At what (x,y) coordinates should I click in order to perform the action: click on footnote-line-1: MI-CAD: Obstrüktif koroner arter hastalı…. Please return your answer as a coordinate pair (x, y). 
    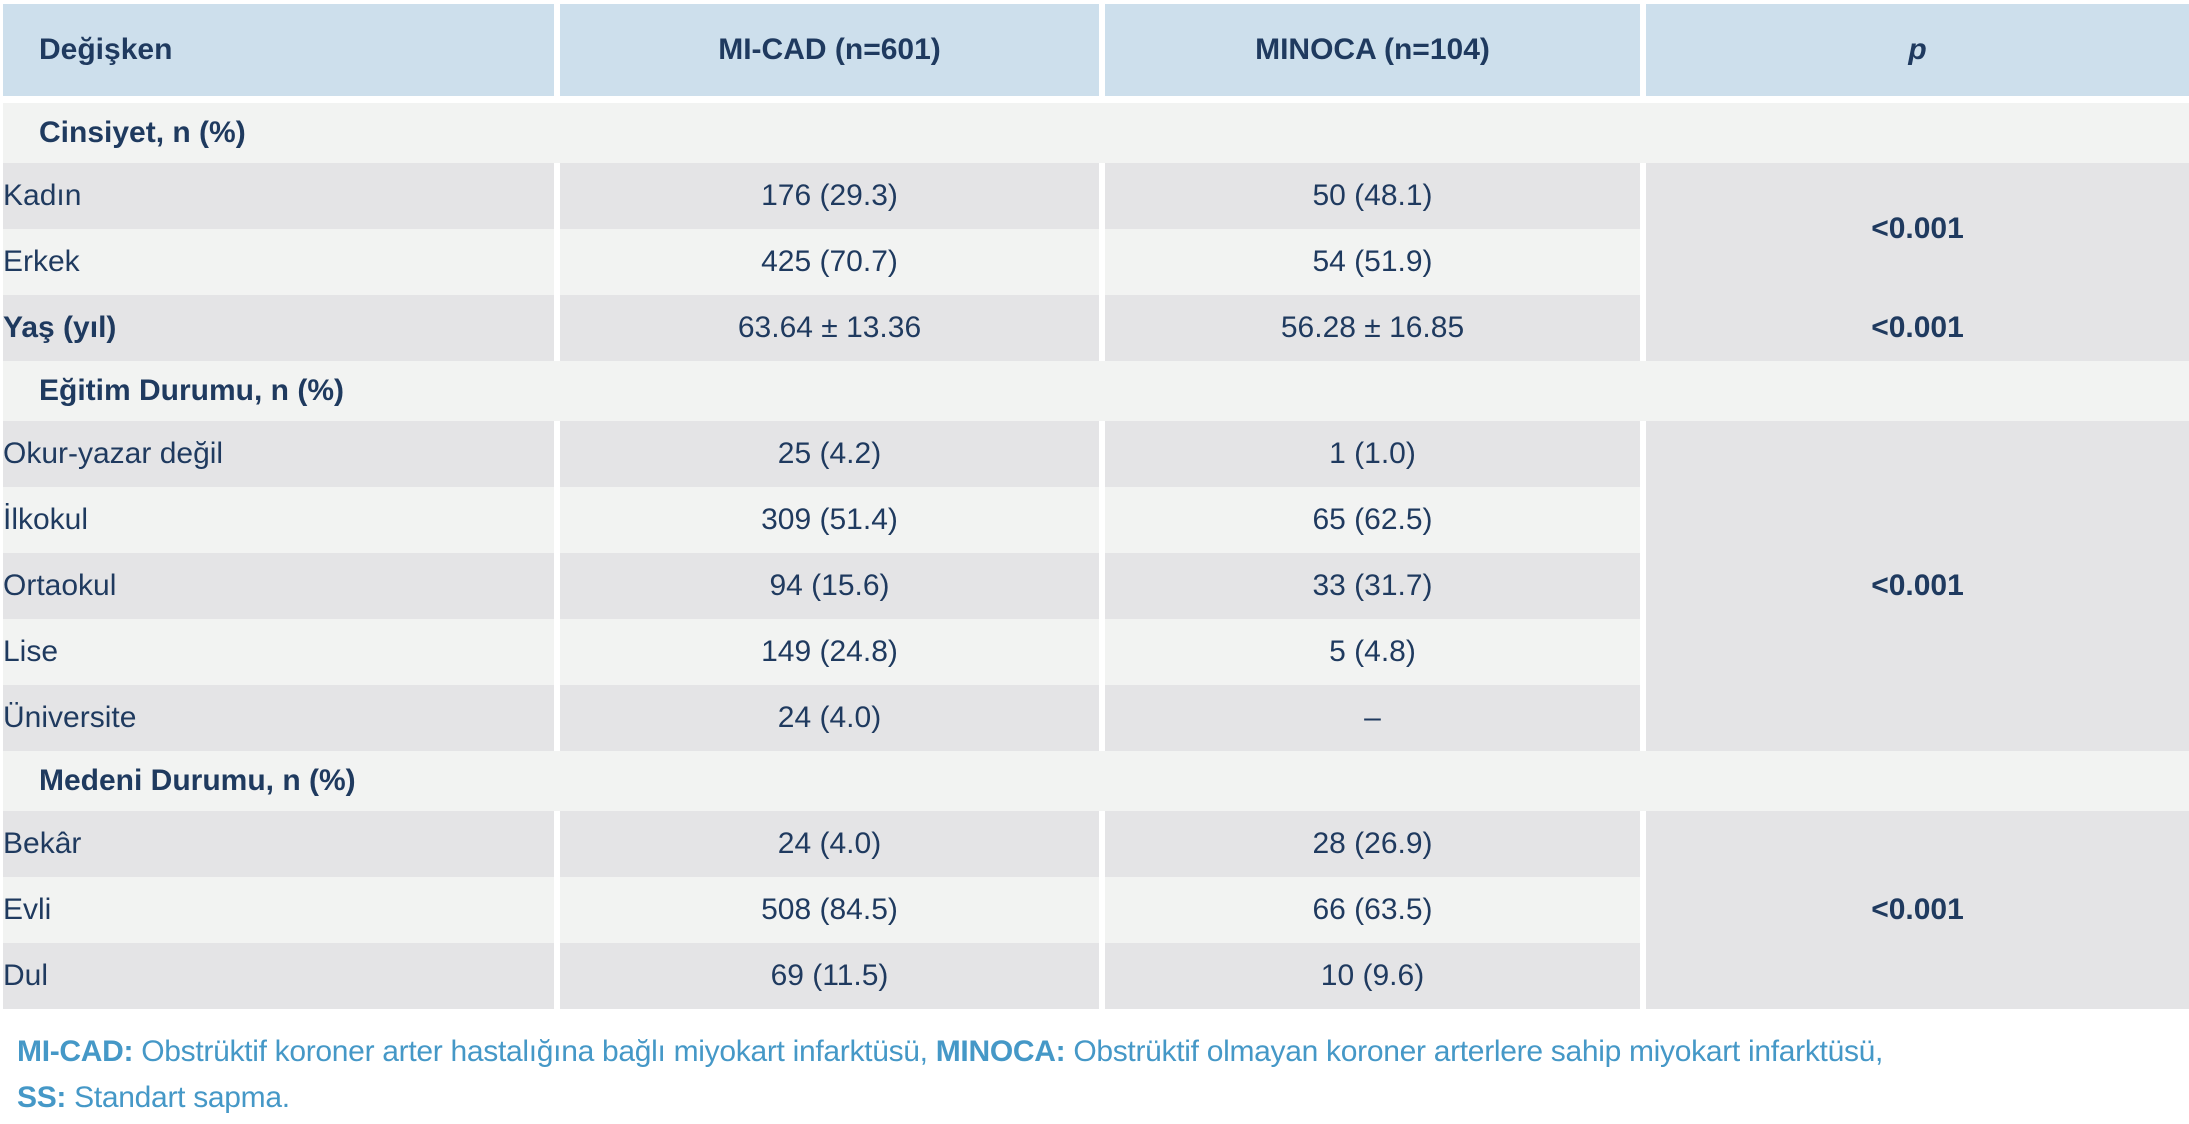
    Looking at the image, I should click on (1103, 1052).